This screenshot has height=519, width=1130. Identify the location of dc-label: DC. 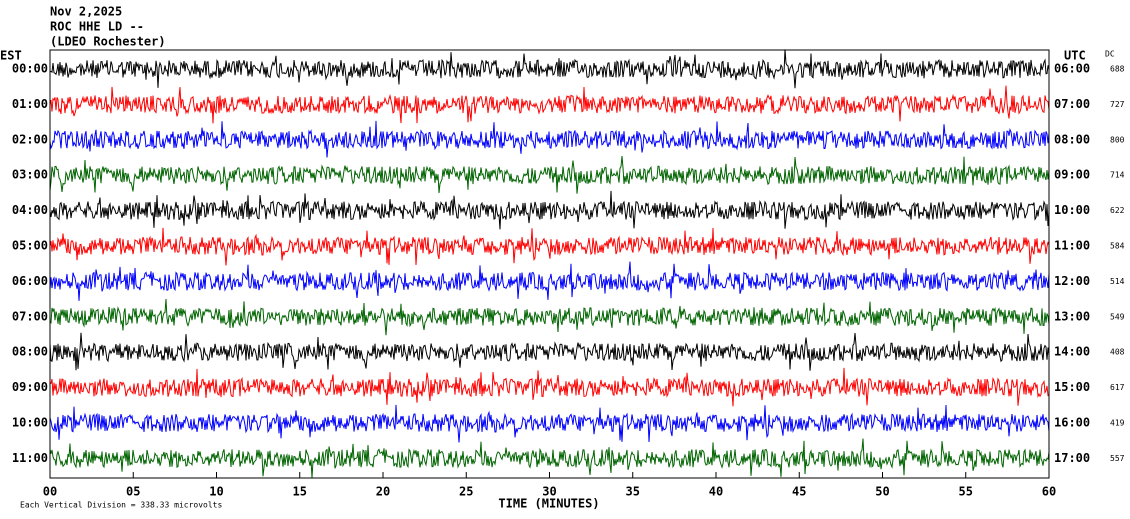
(1110, 54).